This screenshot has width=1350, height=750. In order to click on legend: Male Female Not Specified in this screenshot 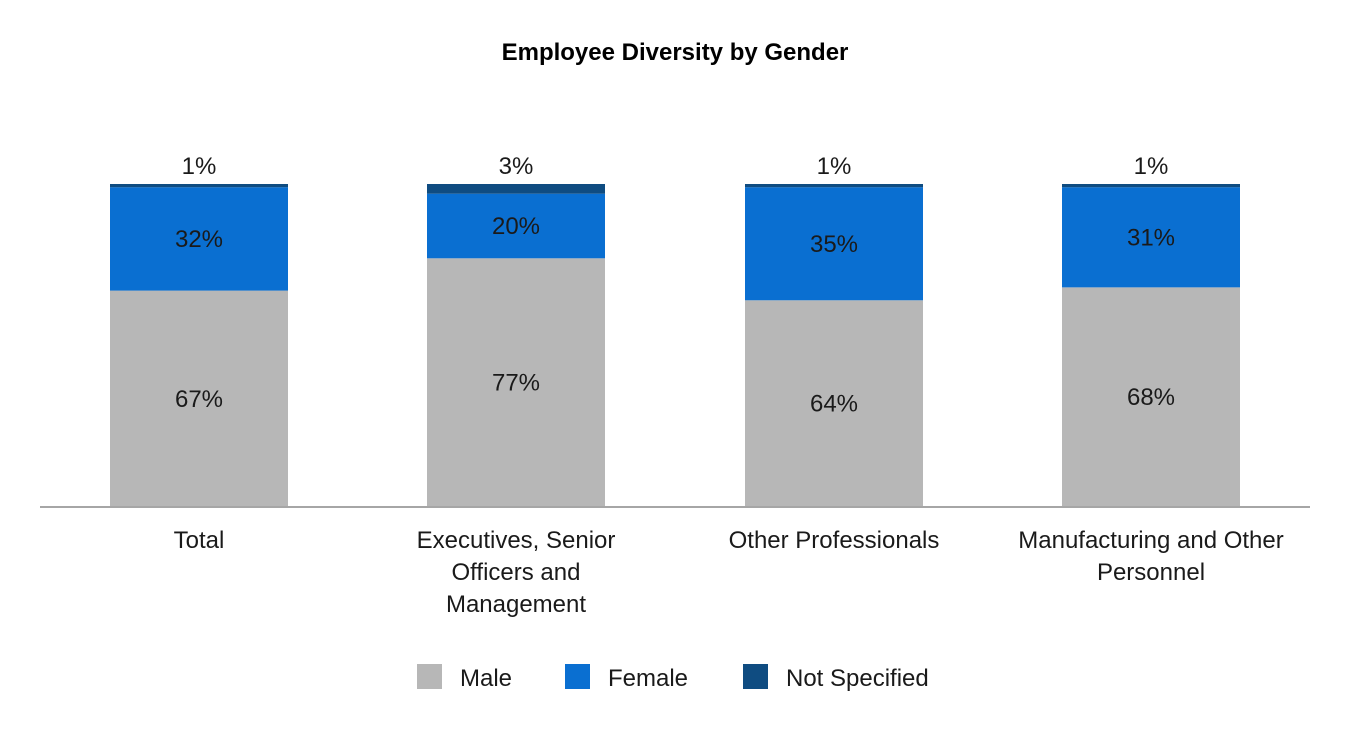, I will do `click(673, 678)`.